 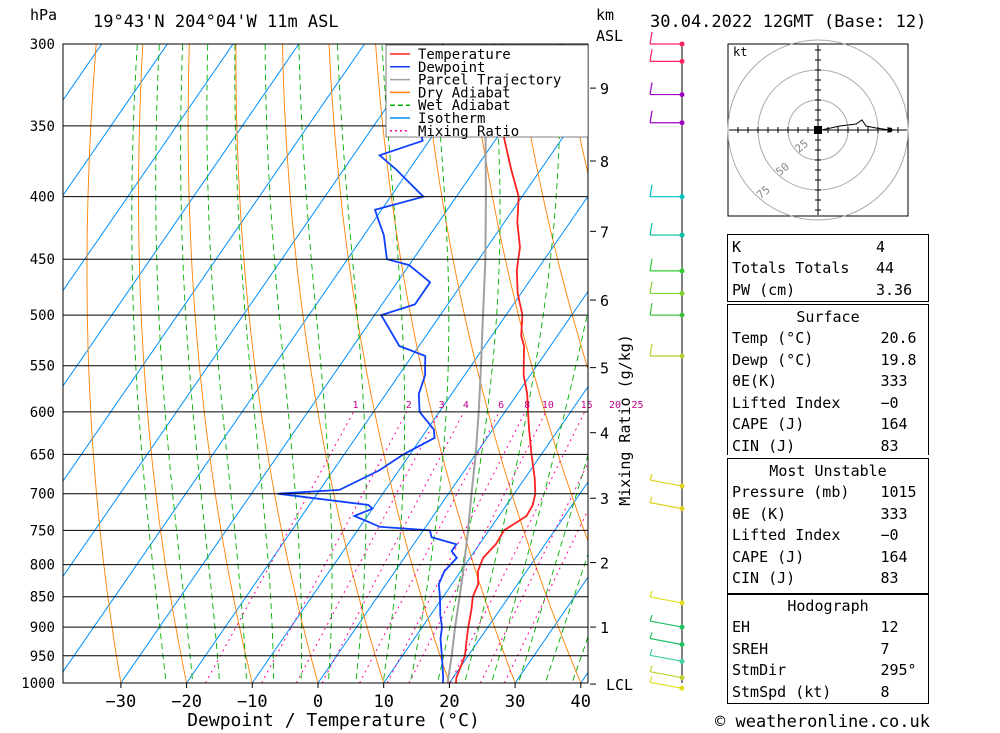 What do you see at coordinates (828, 446) in the screenshot?
I see `surface-row: CIN (J) 83` at bounding box center [828, 446].